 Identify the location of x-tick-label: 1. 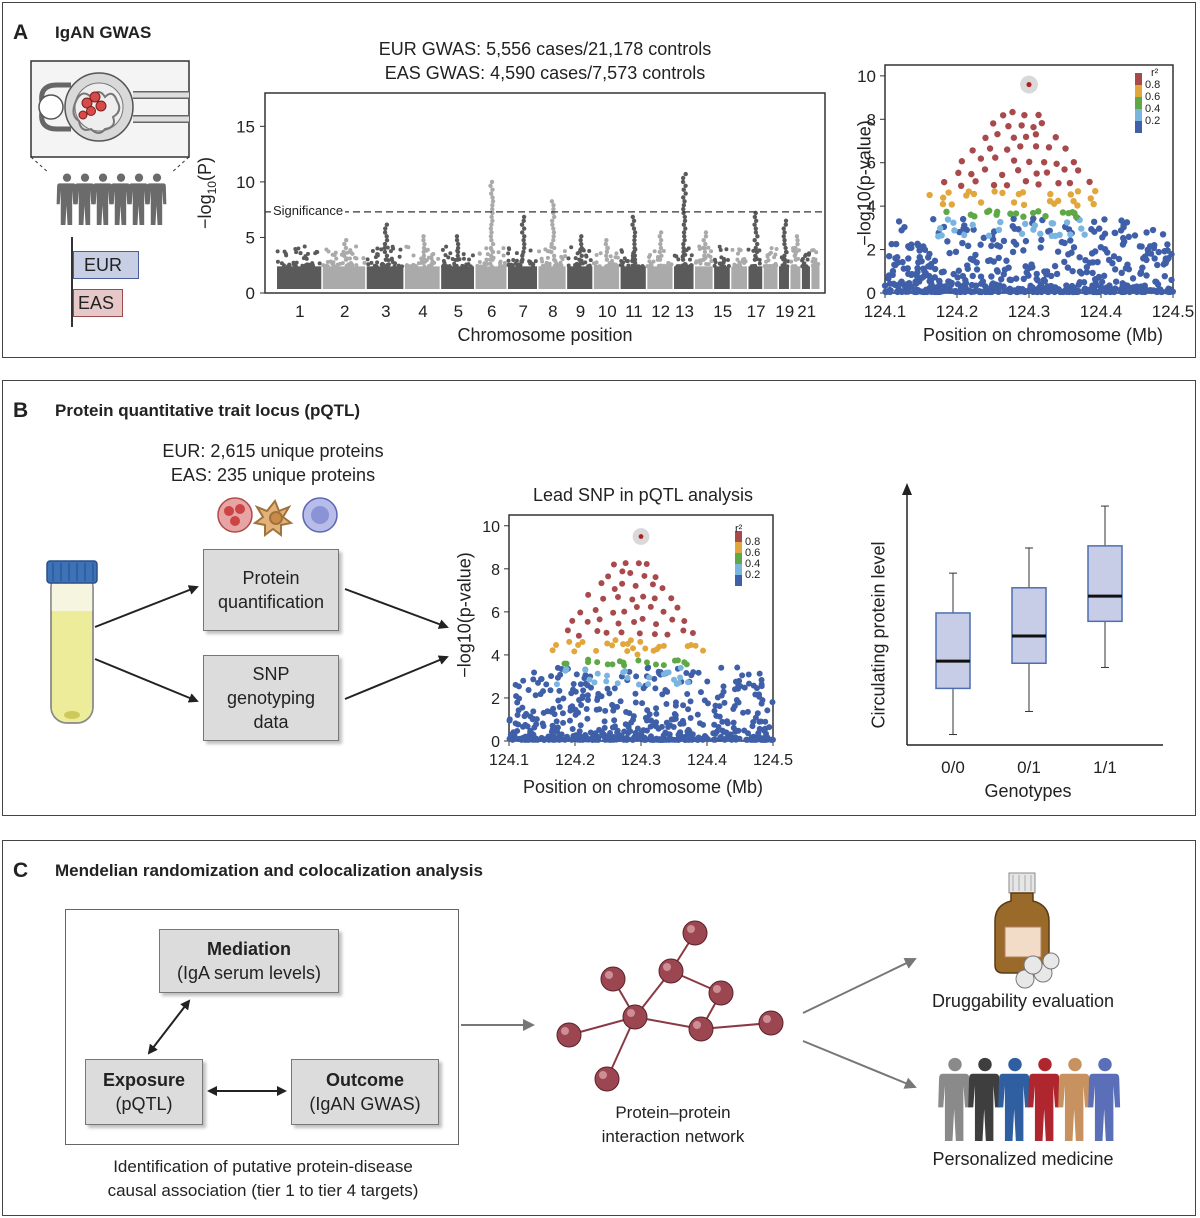
(299, 311).